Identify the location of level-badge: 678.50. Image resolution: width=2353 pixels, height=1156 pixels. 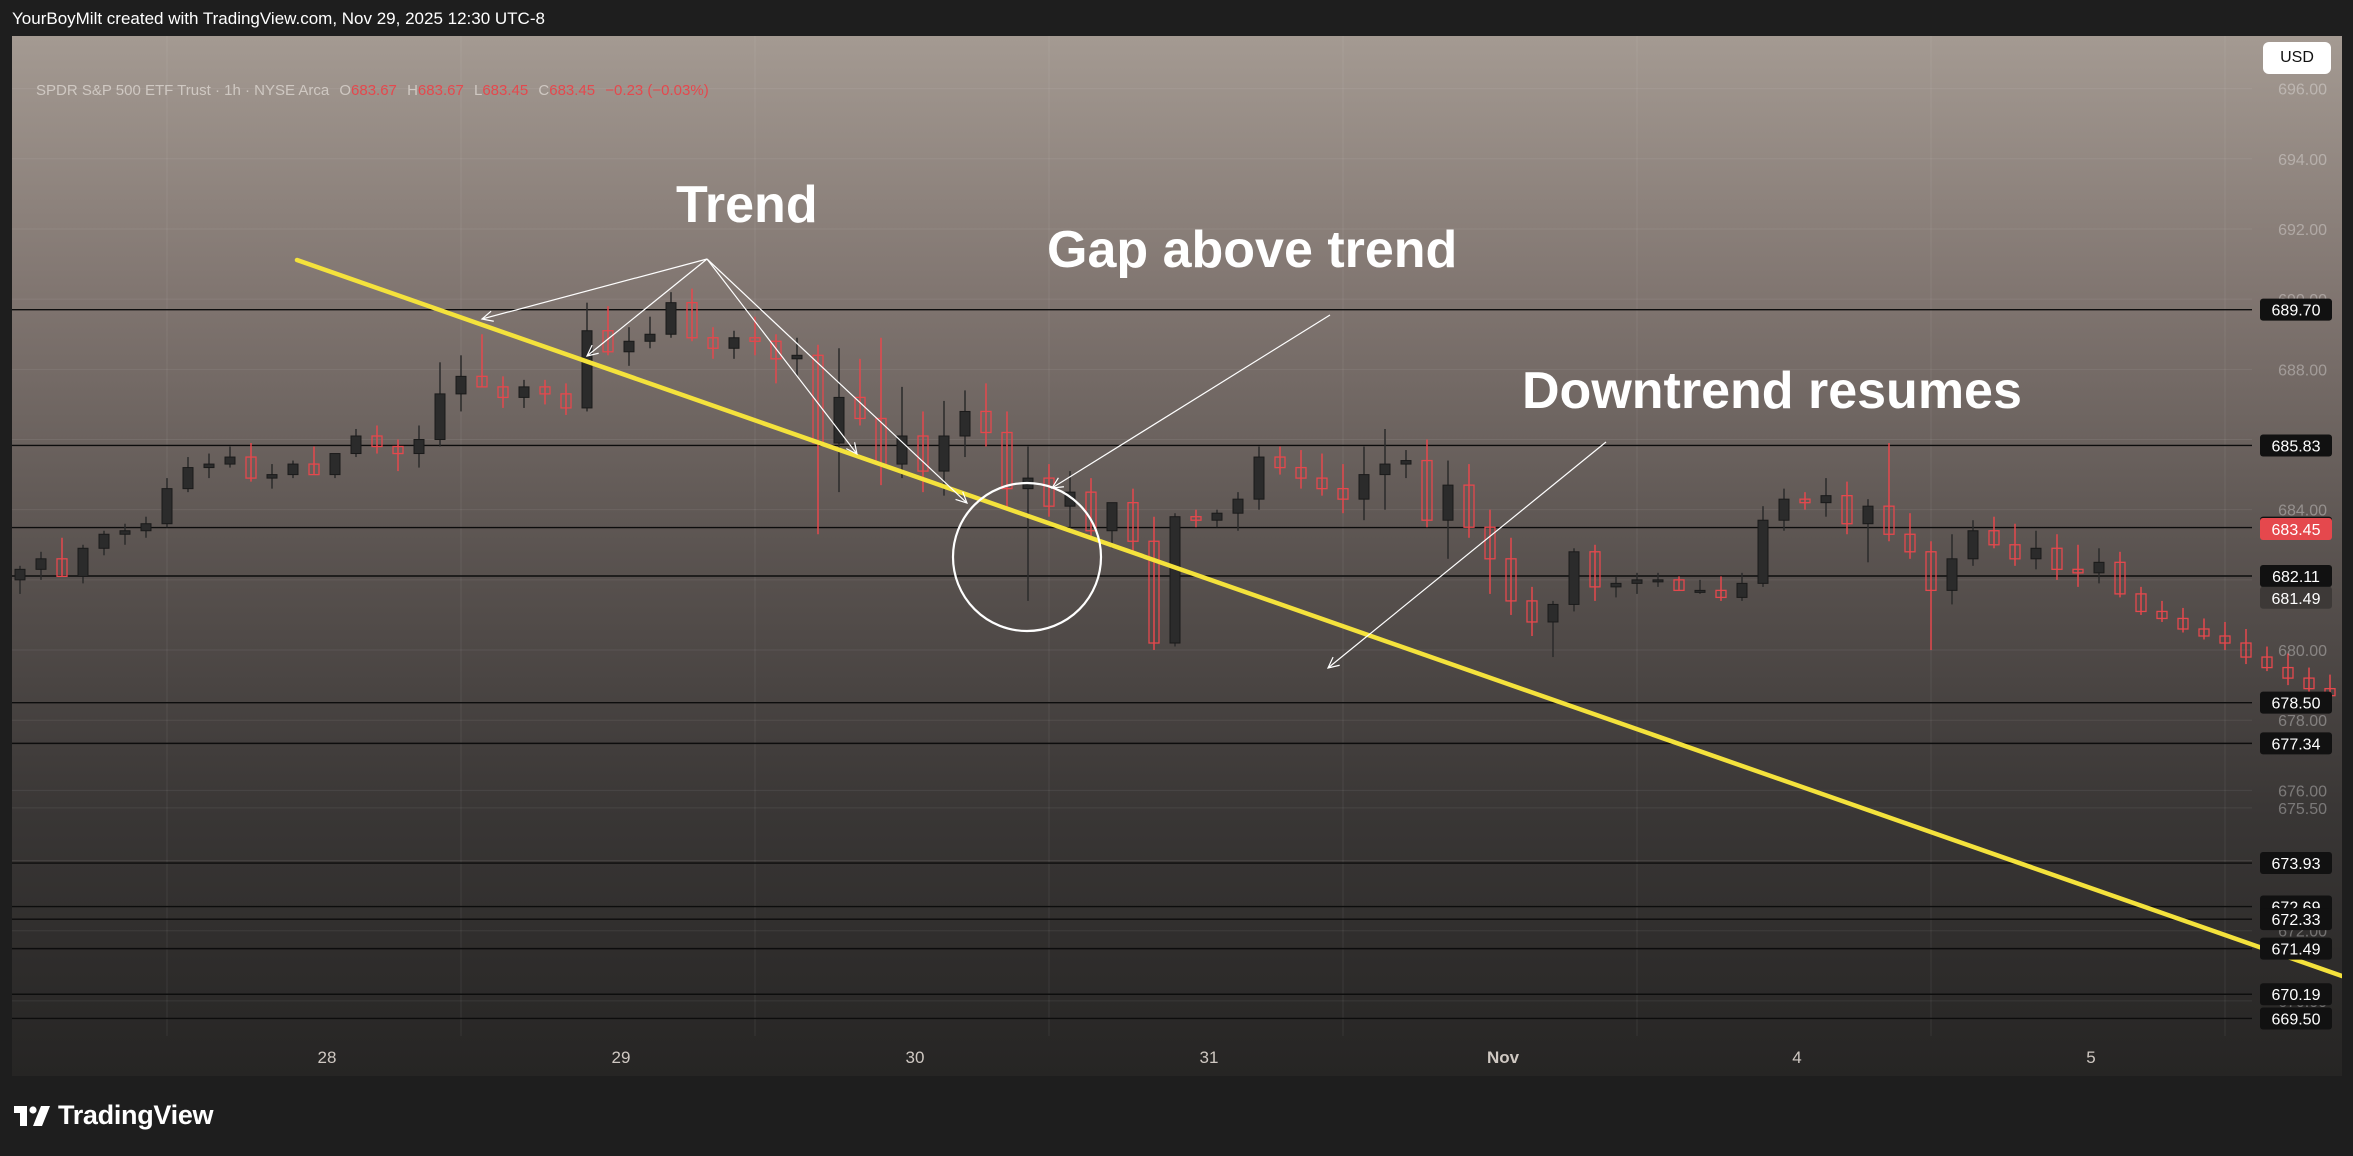
(2296, 702).